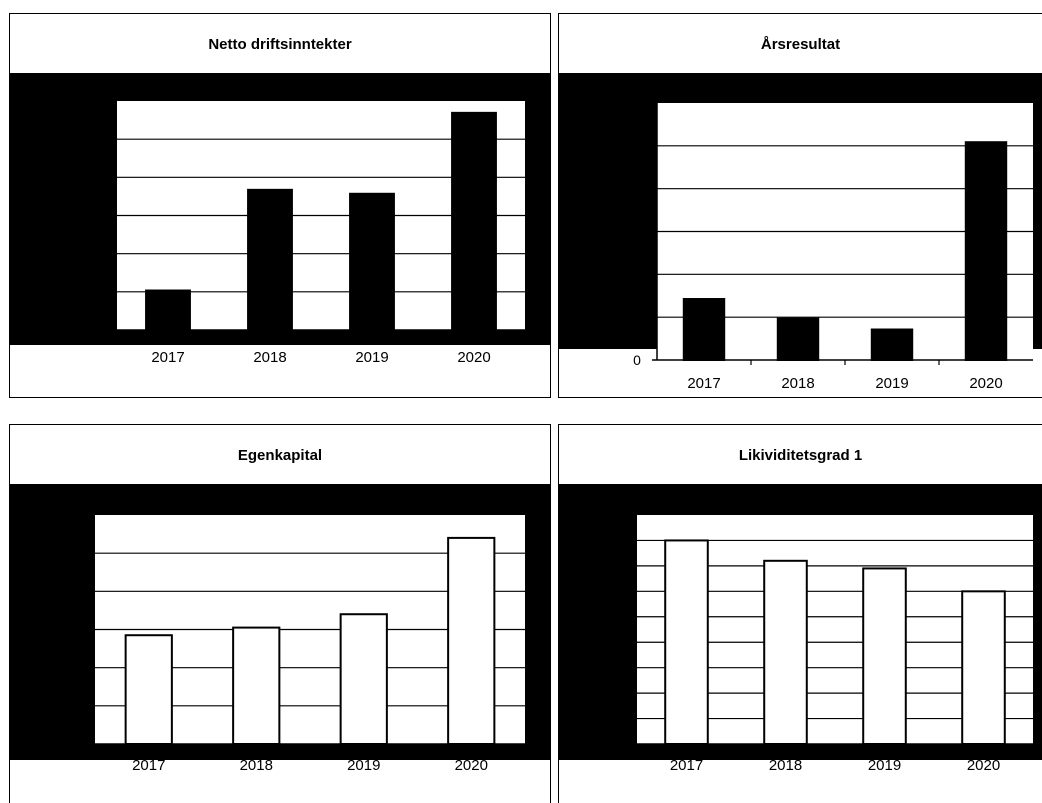 This screenshot has height=803, width=1042. What do you see at coordinates (800, 44) in the screenshot?
I see `chart-title: Årsresultat` at bounding box center [800, 44].